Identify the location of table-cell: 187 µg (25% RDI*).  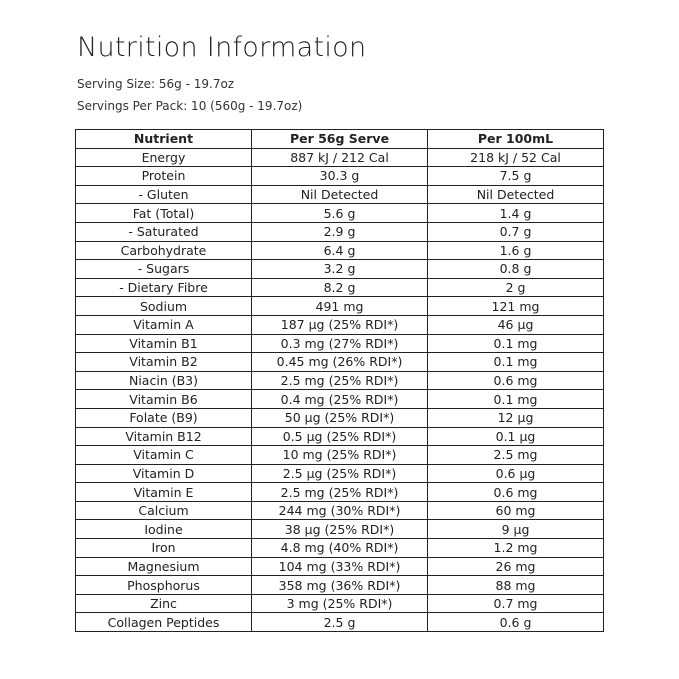
(339, 324).